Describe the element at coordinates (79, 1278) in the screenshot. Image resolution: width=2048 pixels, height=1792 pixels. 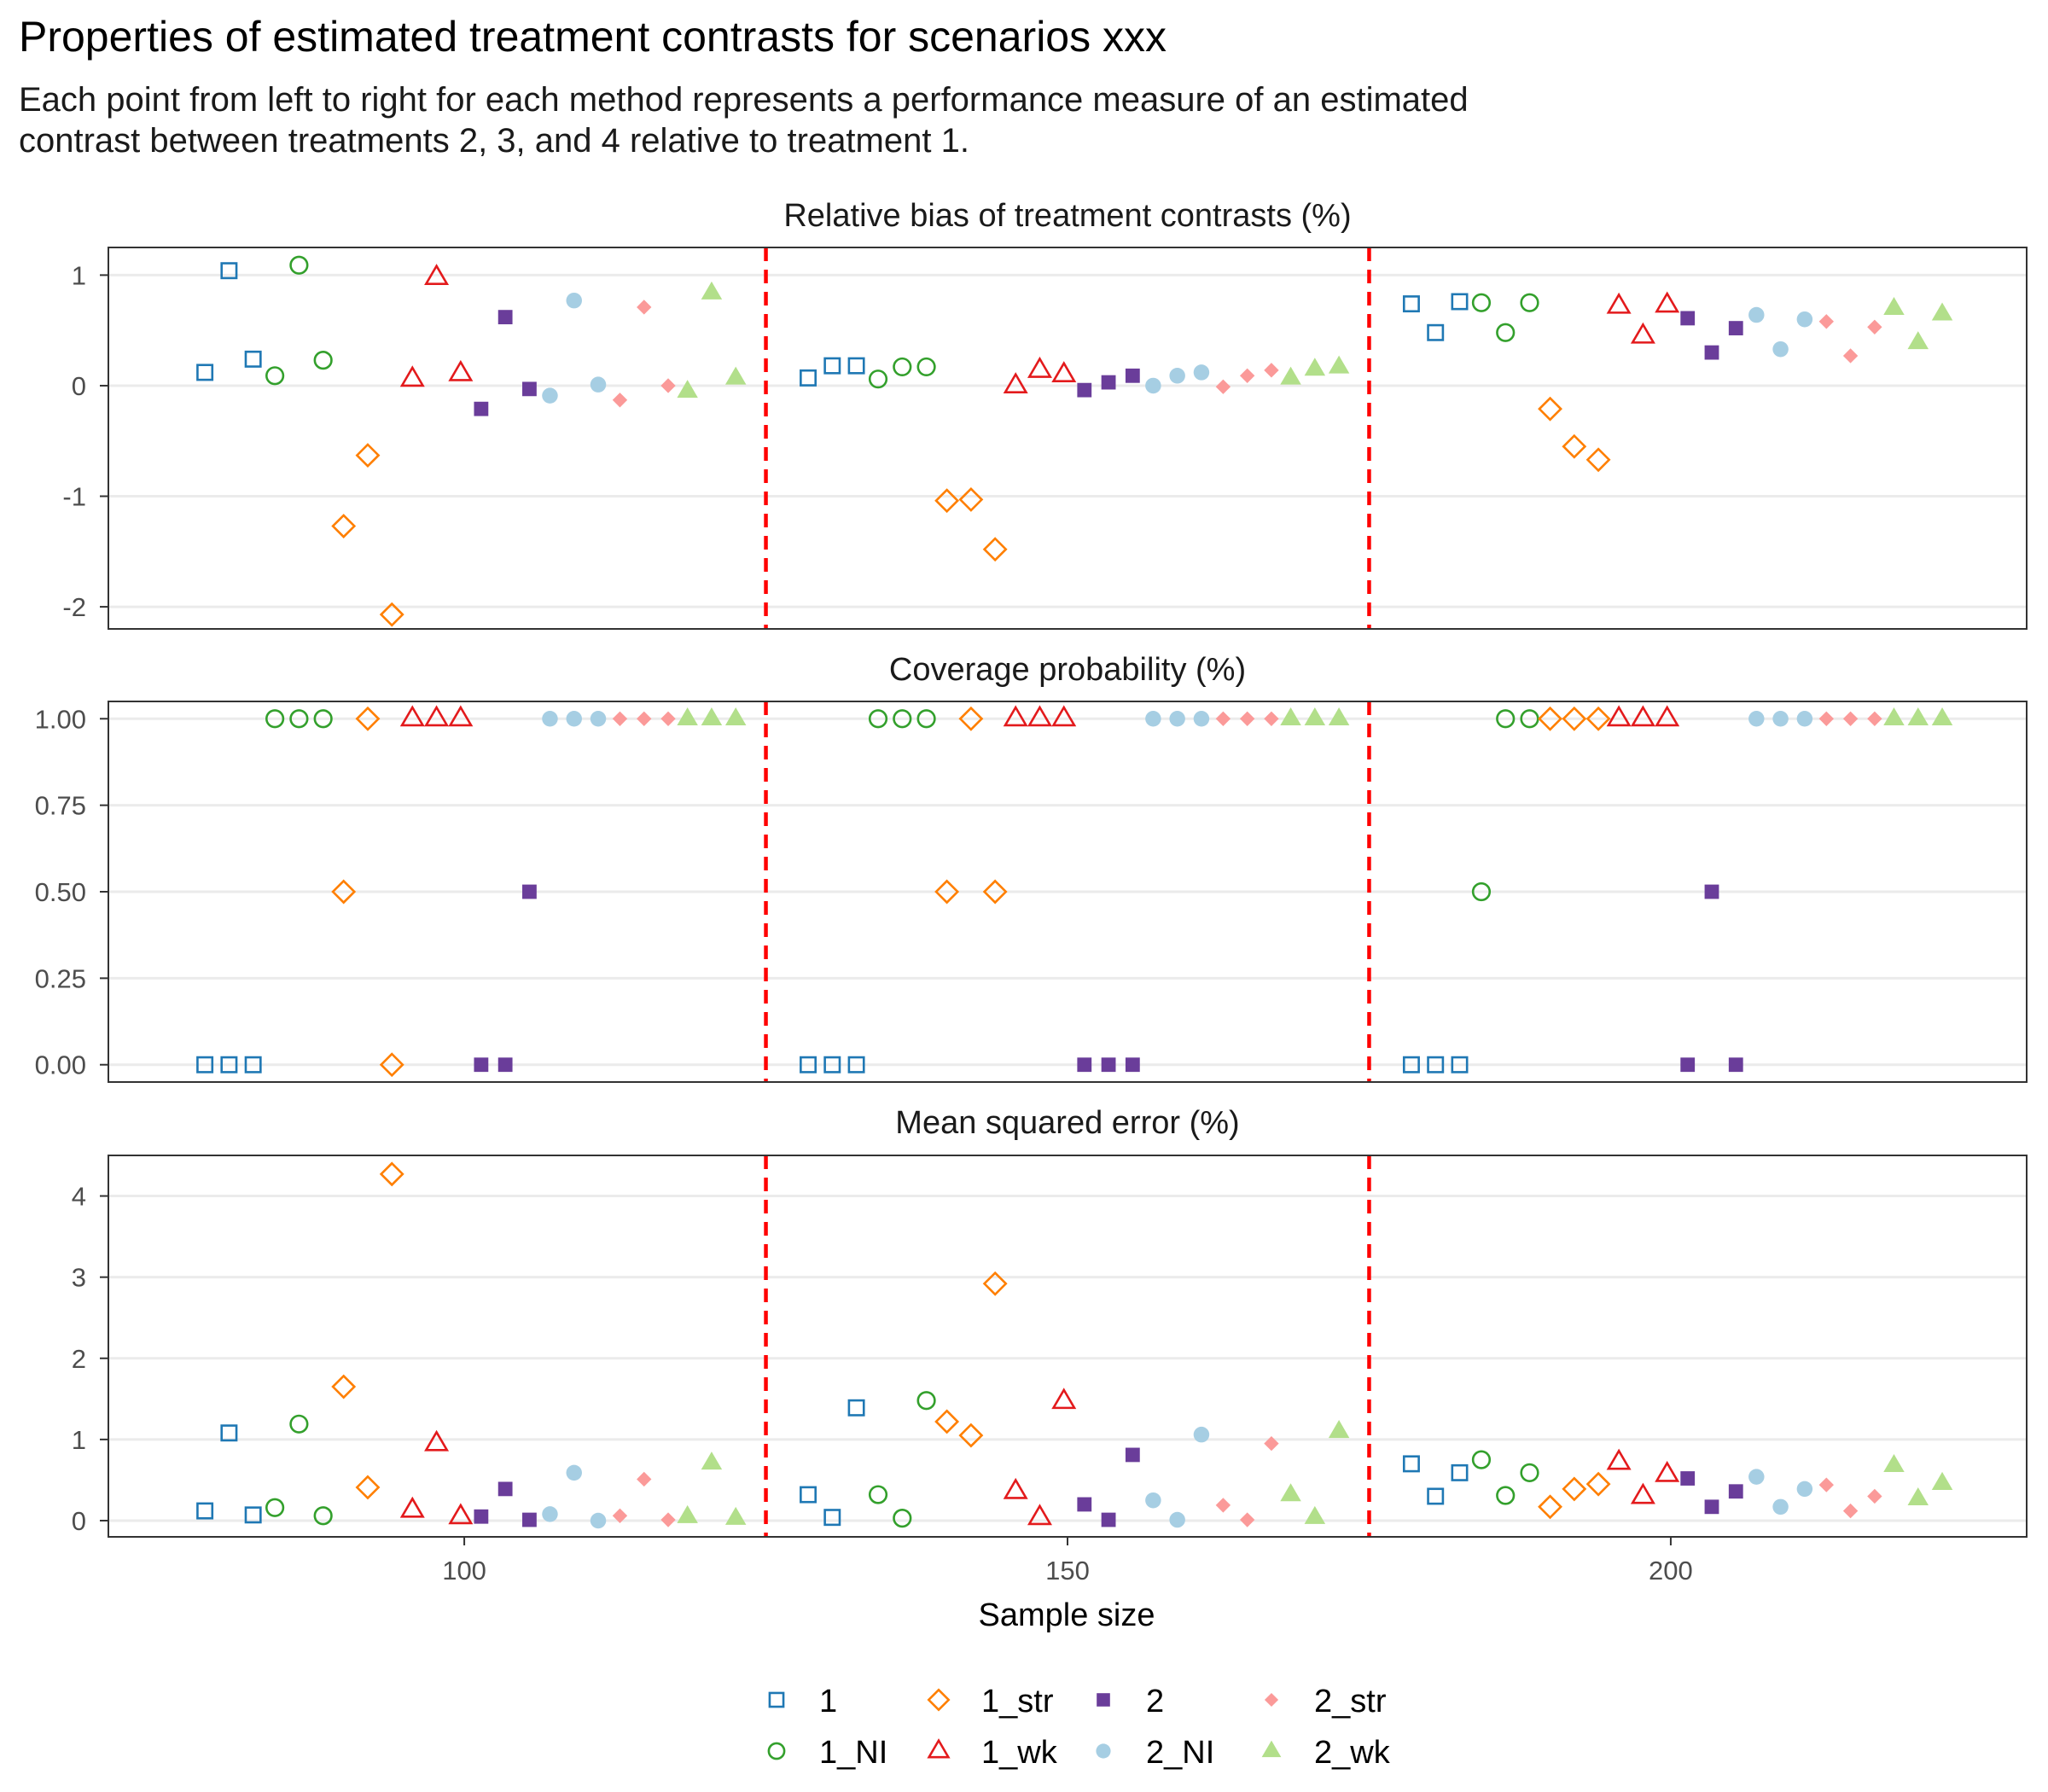
I see `y-tick-label: 3` at that location.